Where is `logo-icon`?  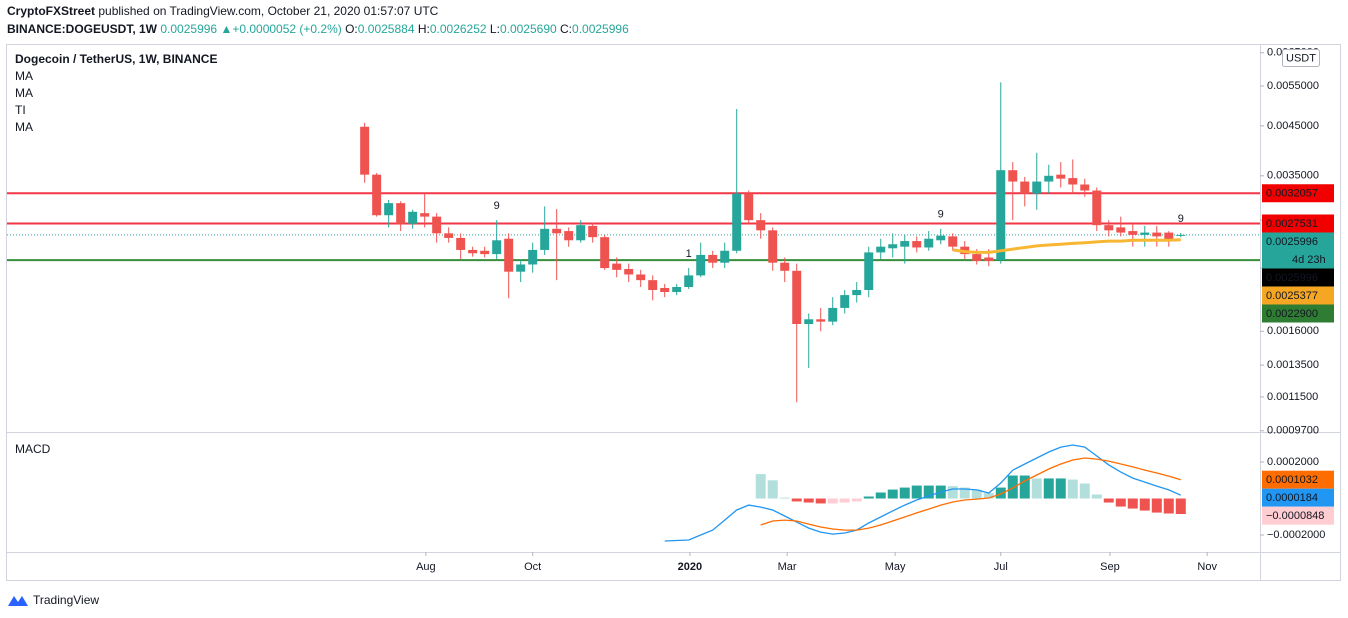
logo-icon is located at coordinates (18, 601).